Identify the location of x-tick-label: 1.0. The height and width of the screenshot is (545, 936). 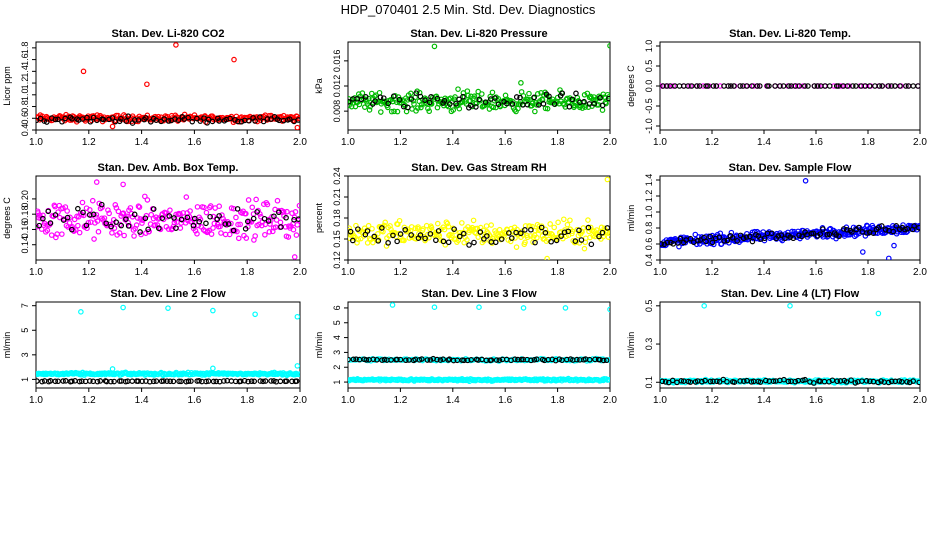
(660, 142).